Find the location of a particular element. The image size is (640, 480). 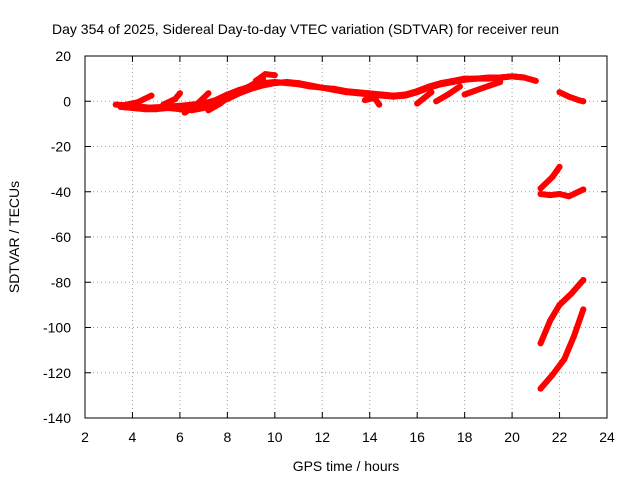

x-tick-label: 4 is located at coordinates (133, 437).